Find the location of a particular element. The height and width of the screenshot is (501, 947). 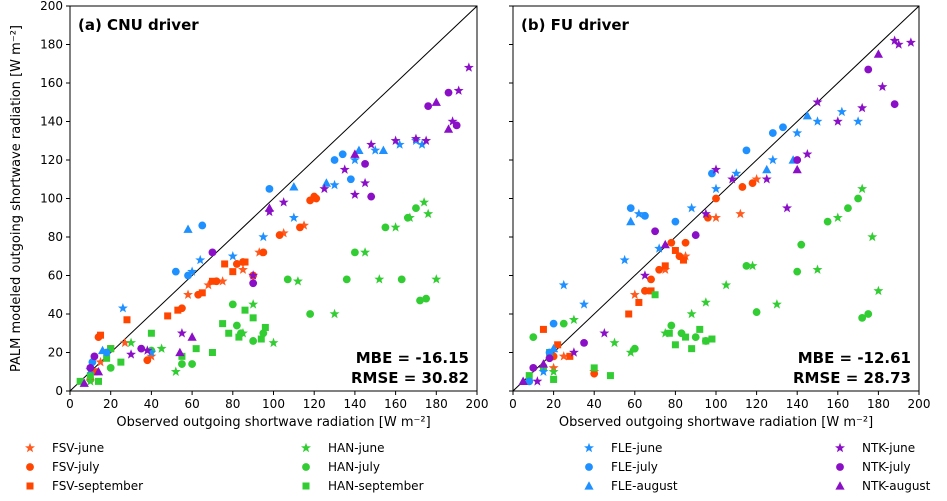

series-HAN-june is located at coordinates (716, 279).